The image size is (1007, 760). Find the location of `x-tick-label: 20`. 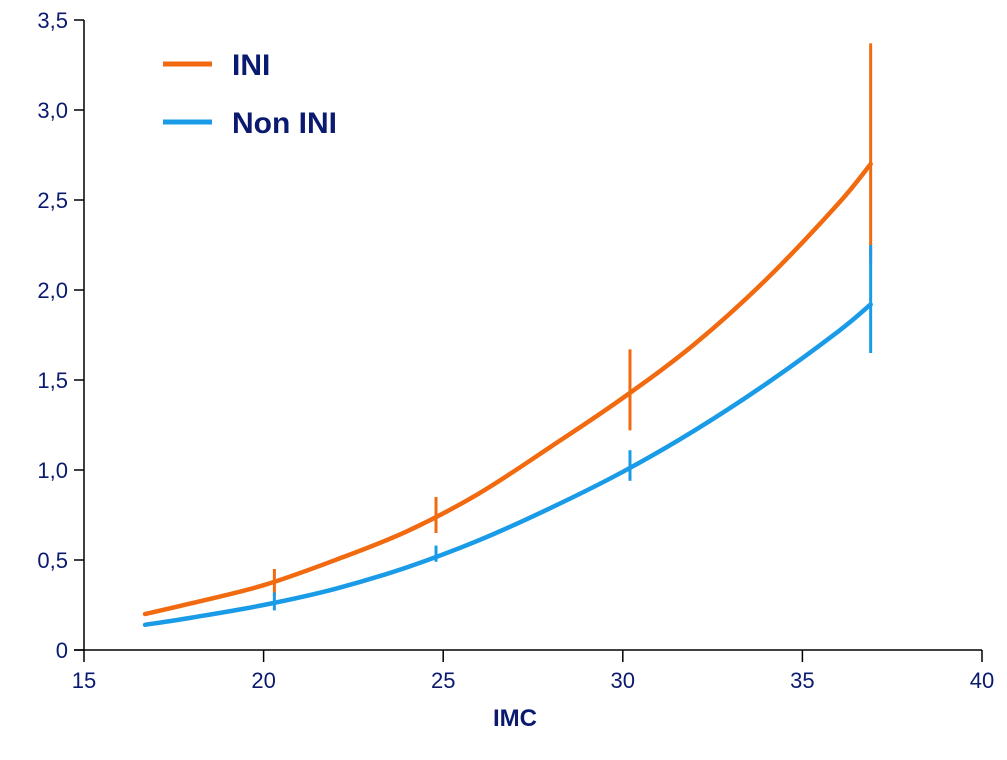

x-tick-label: 20 is located at coordinates (263, 680).